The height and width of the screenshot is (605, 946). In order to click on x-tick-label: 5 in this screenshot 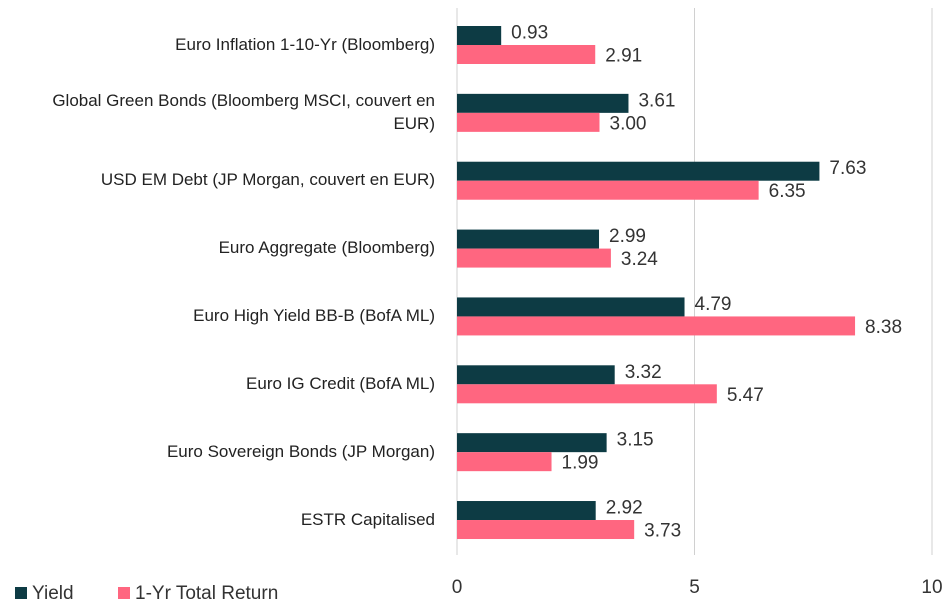, I will do `click(694, 587)`.